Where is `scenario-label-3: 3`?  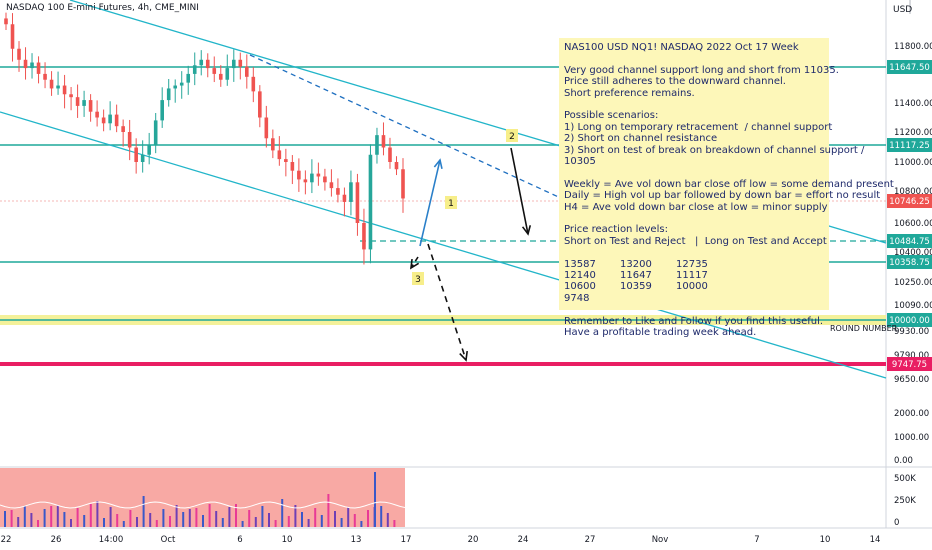
scenario-label-3: 3 is located at coordinates (418, 278).